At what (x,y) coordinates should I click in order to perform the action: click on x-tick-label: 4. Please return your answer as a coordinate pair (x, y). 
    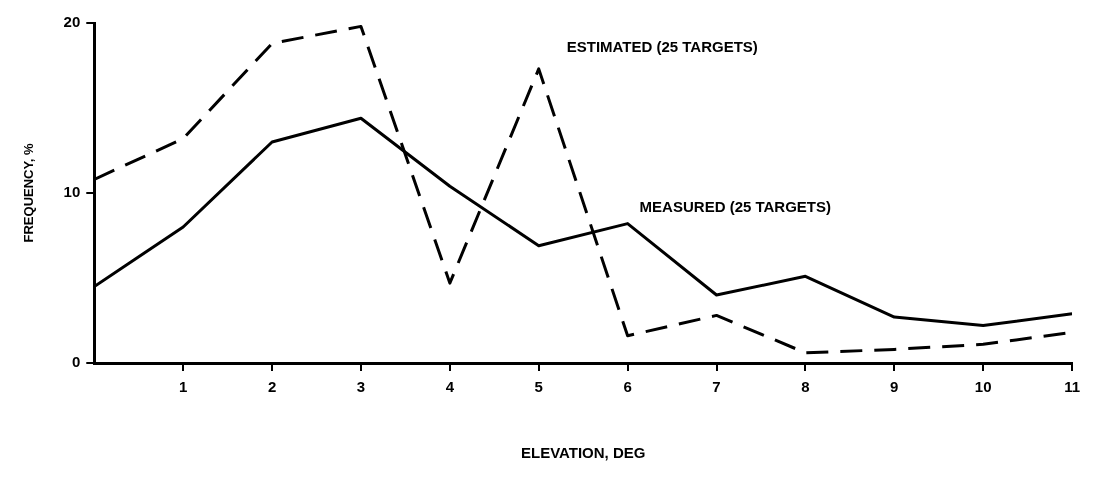
    Looking at the image, I should click on (450, 387).